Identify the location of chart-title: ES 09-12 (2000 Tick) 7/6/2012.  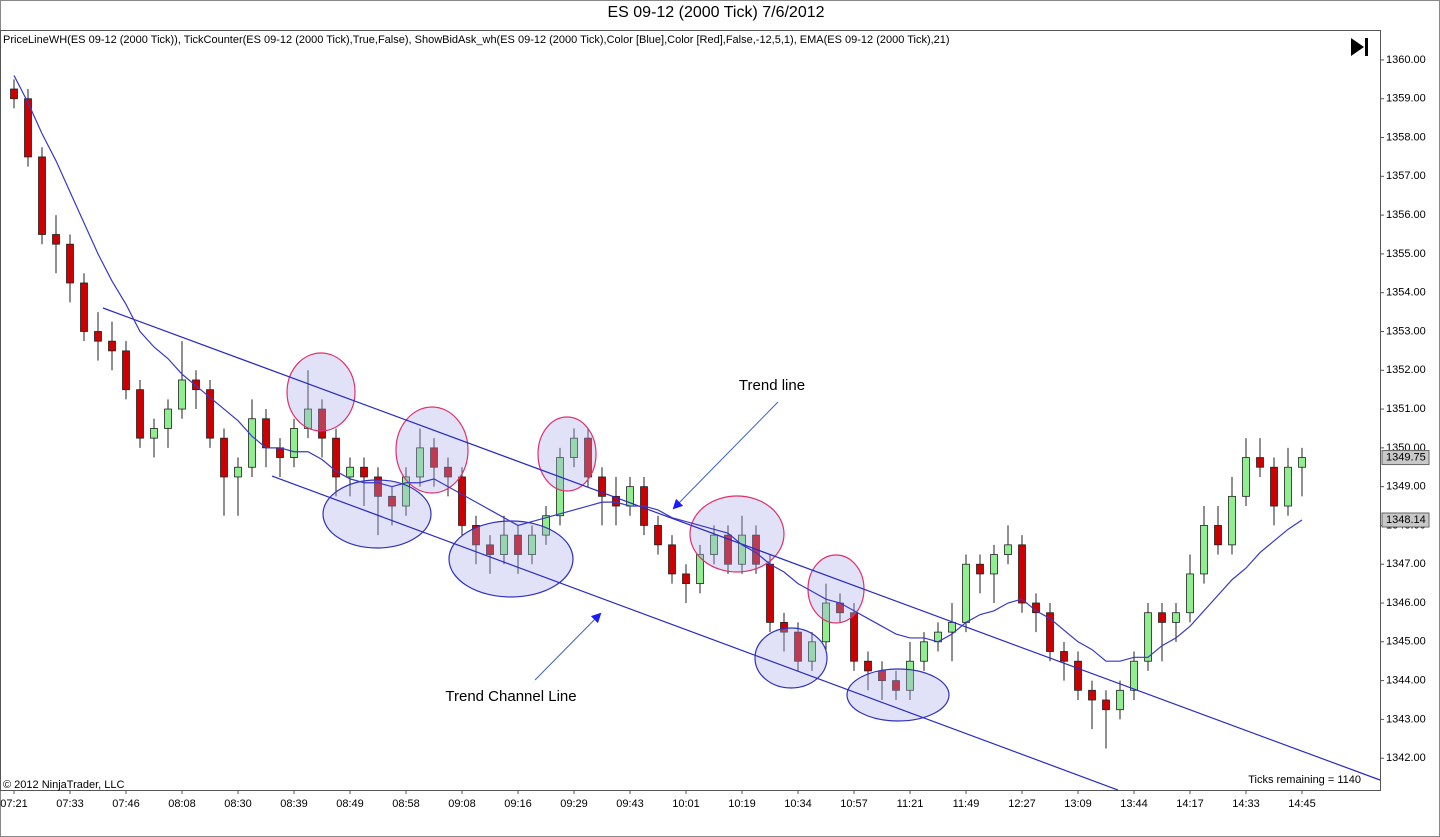
(715, 12).